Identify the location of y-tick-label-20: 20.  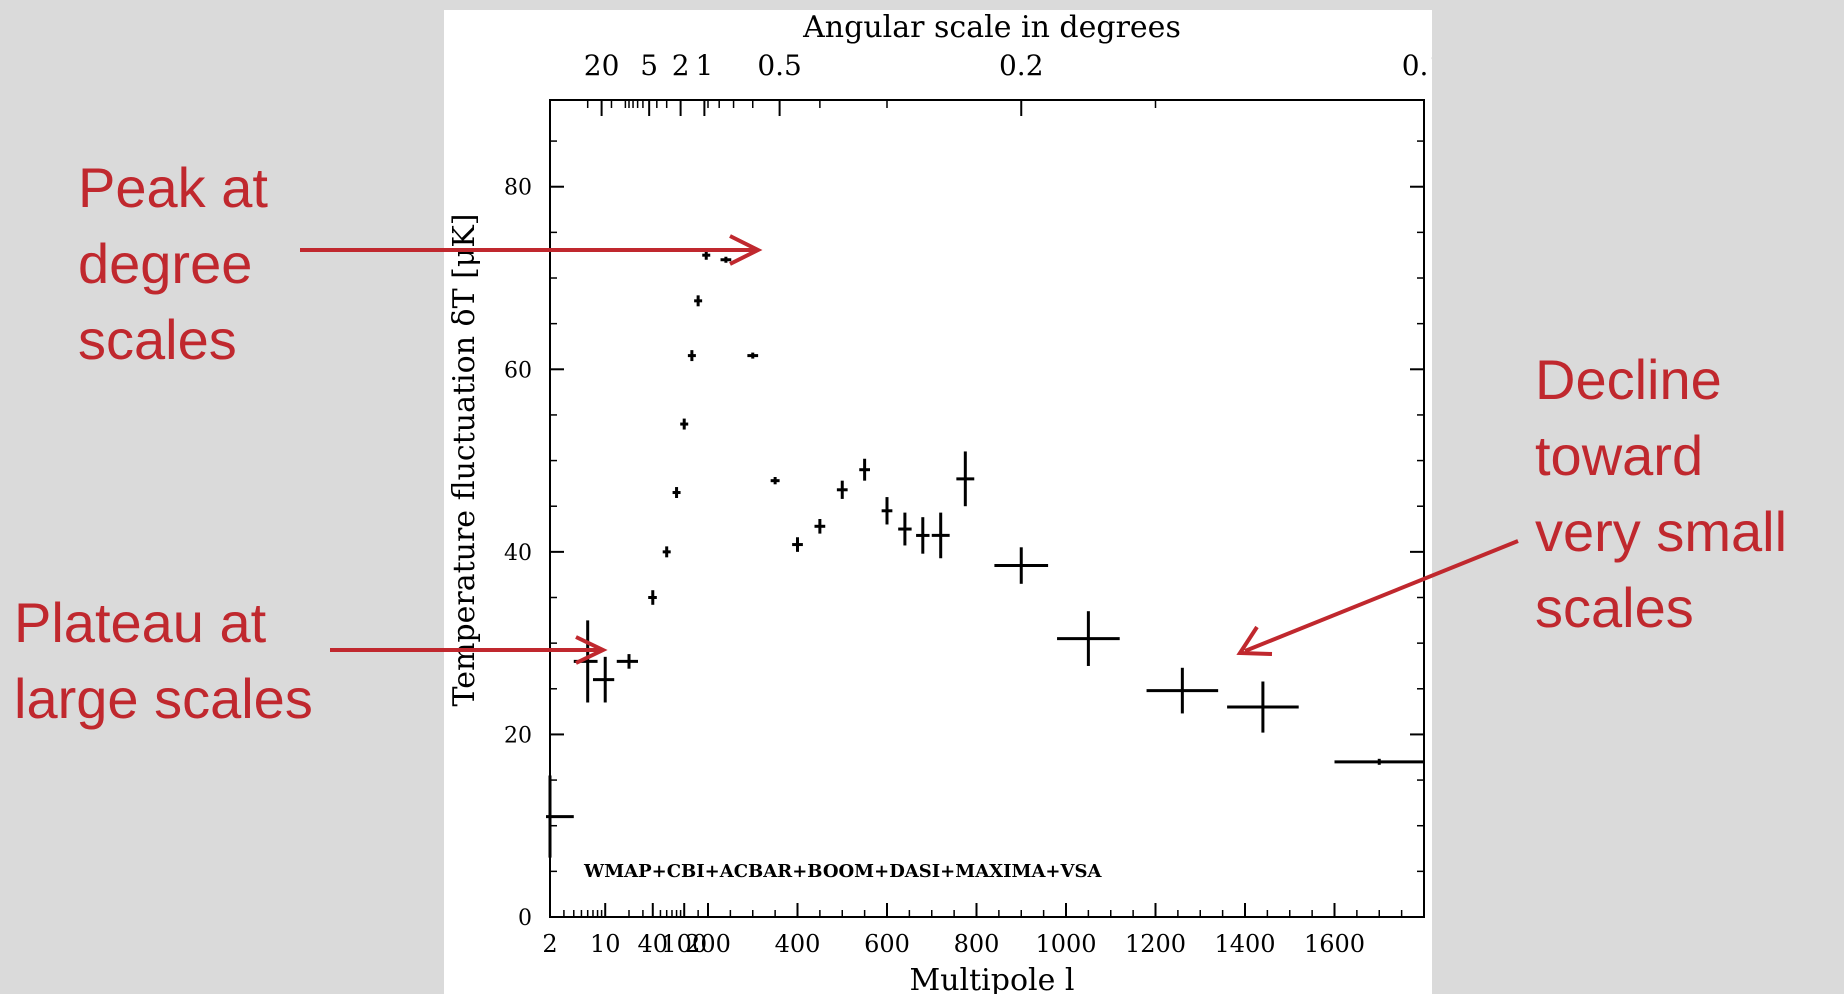
(518, 735).